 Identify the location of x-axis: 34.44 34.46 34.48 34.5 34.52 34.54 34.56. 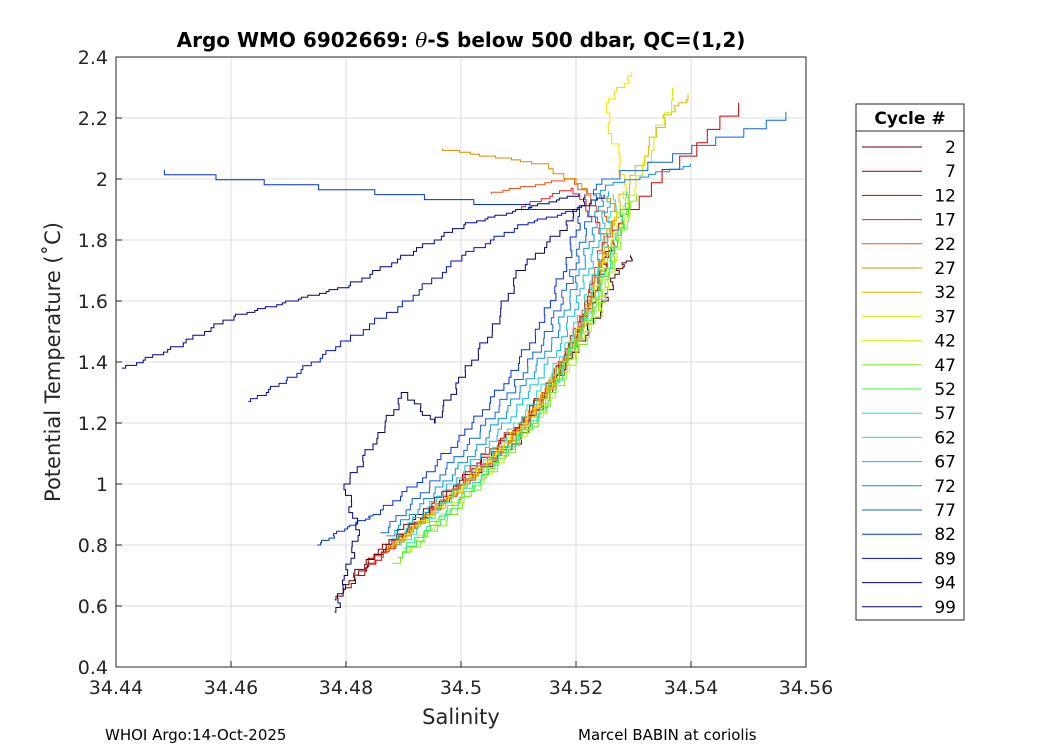
(461, 680).